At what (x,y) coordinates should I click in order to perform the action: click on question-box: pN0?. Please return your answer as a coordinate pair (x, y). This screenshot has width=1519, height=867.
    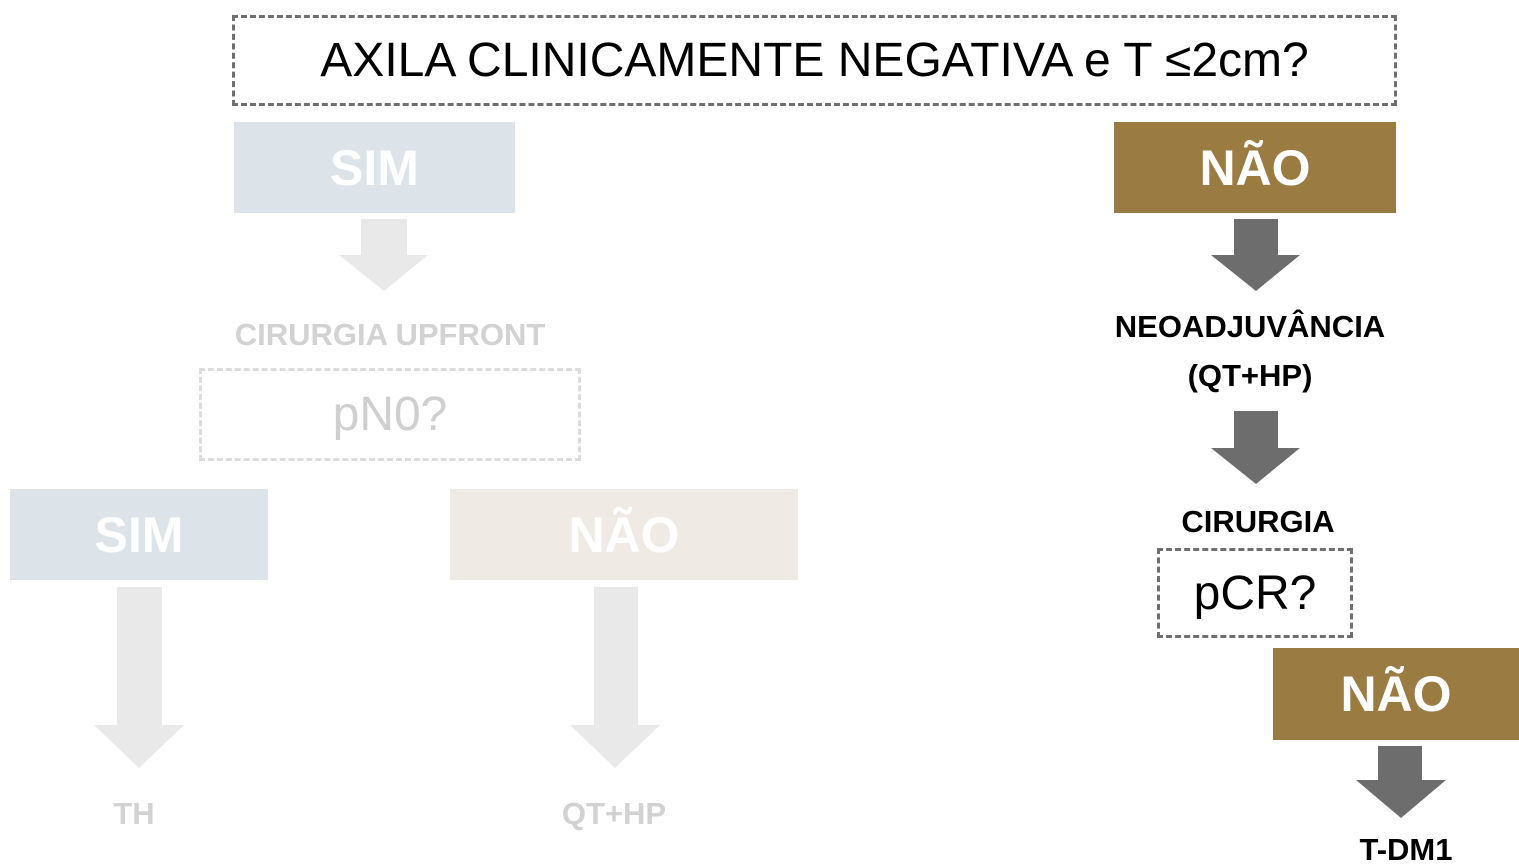
    Looking at the image, I should click on (390, 414).